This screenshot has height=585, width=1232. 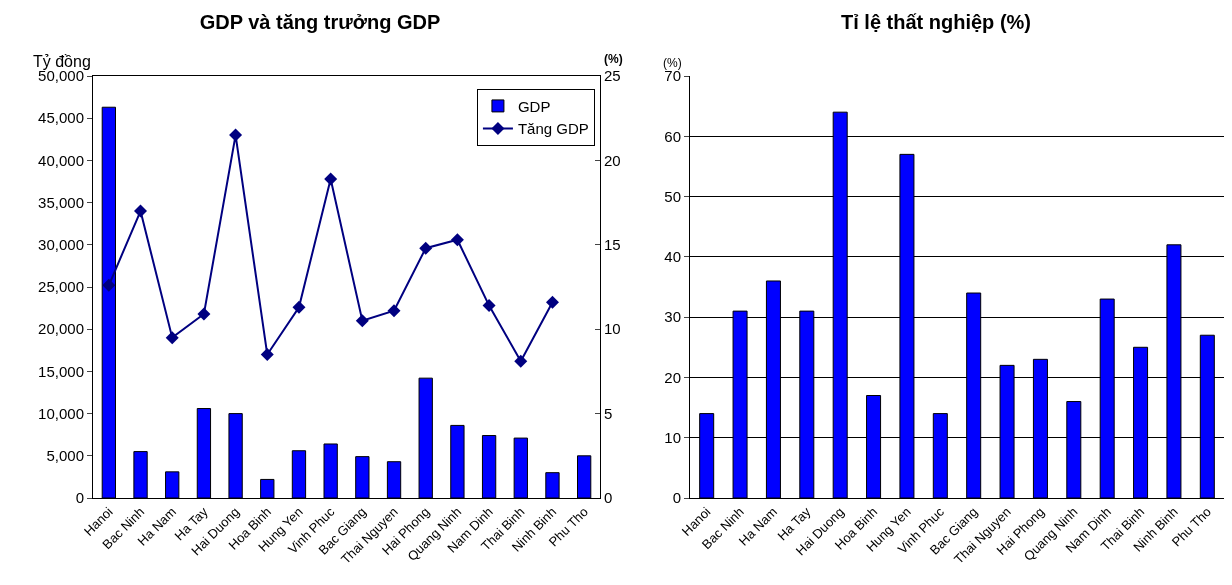 I want to click on y-tick-label: 25,000, so click(x=61, y=287).